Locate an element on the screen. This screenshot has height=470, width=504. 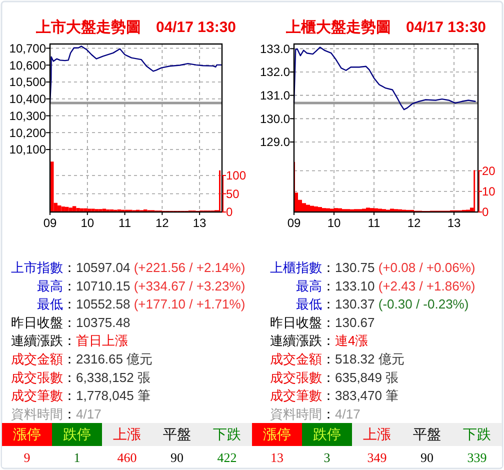
text: ：518.32 億元 is located at coordinates (363, 359).